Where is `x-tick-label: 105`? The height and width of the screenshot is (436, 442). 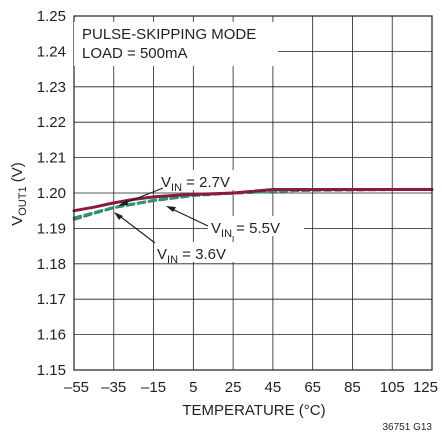 x-tick-label: 105 is located at coordinates (392, 387).